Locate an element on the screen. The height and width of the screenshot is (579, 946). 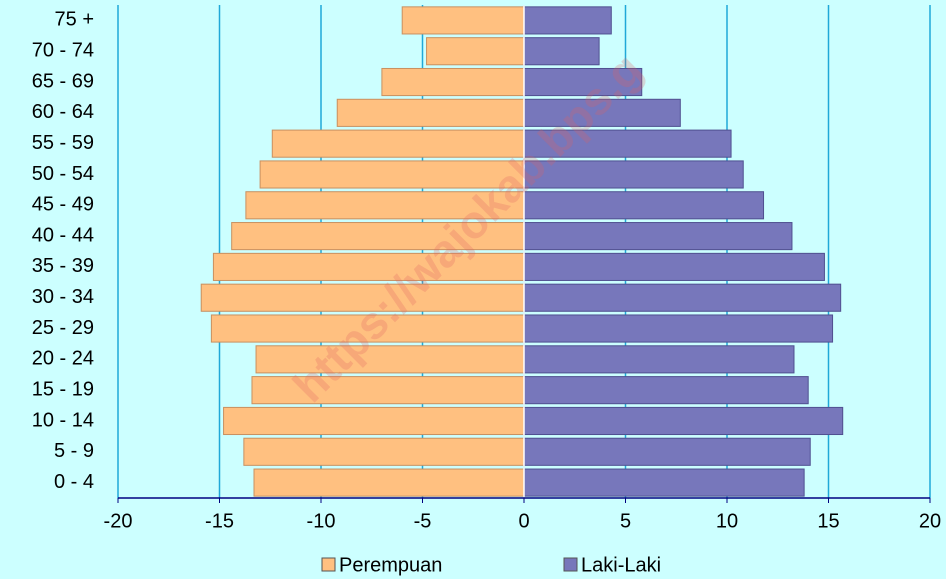
y-tick-label: 10 - 14 is located at coordinates (63, 420).